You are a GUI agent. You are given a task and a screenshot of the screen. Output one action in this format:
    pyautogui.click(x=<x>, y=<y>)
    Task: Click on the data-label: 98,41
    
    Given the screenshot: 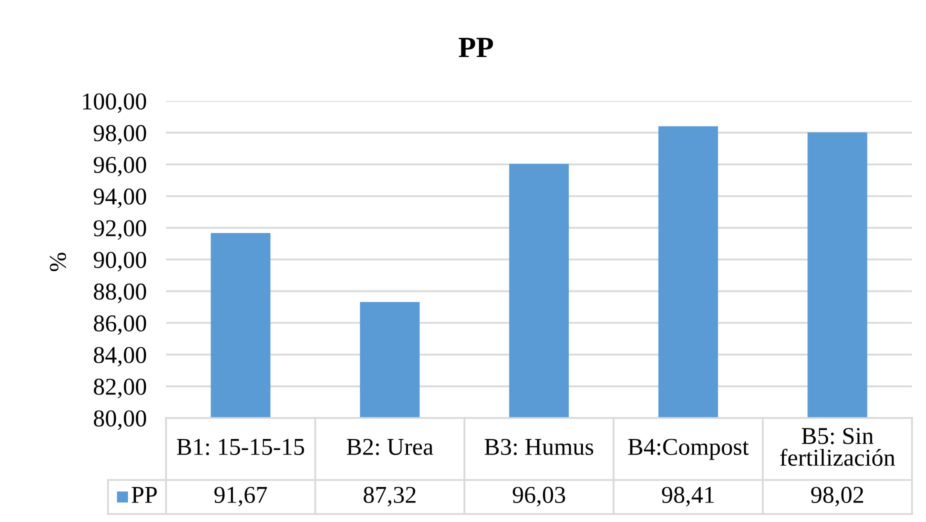 What is the action you would take?
    pyautogui.click(x=688, y=496)
    